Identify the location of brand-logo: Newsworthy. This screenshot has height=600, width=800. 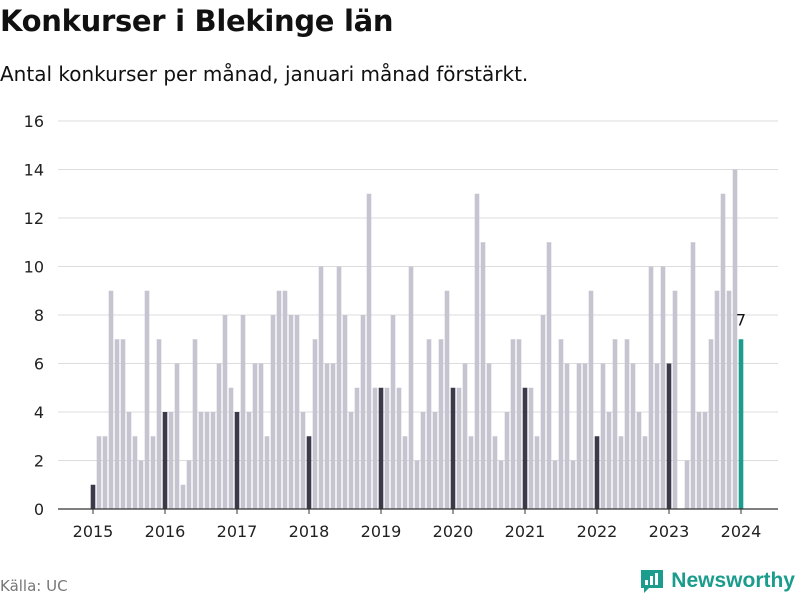
(717, 581).